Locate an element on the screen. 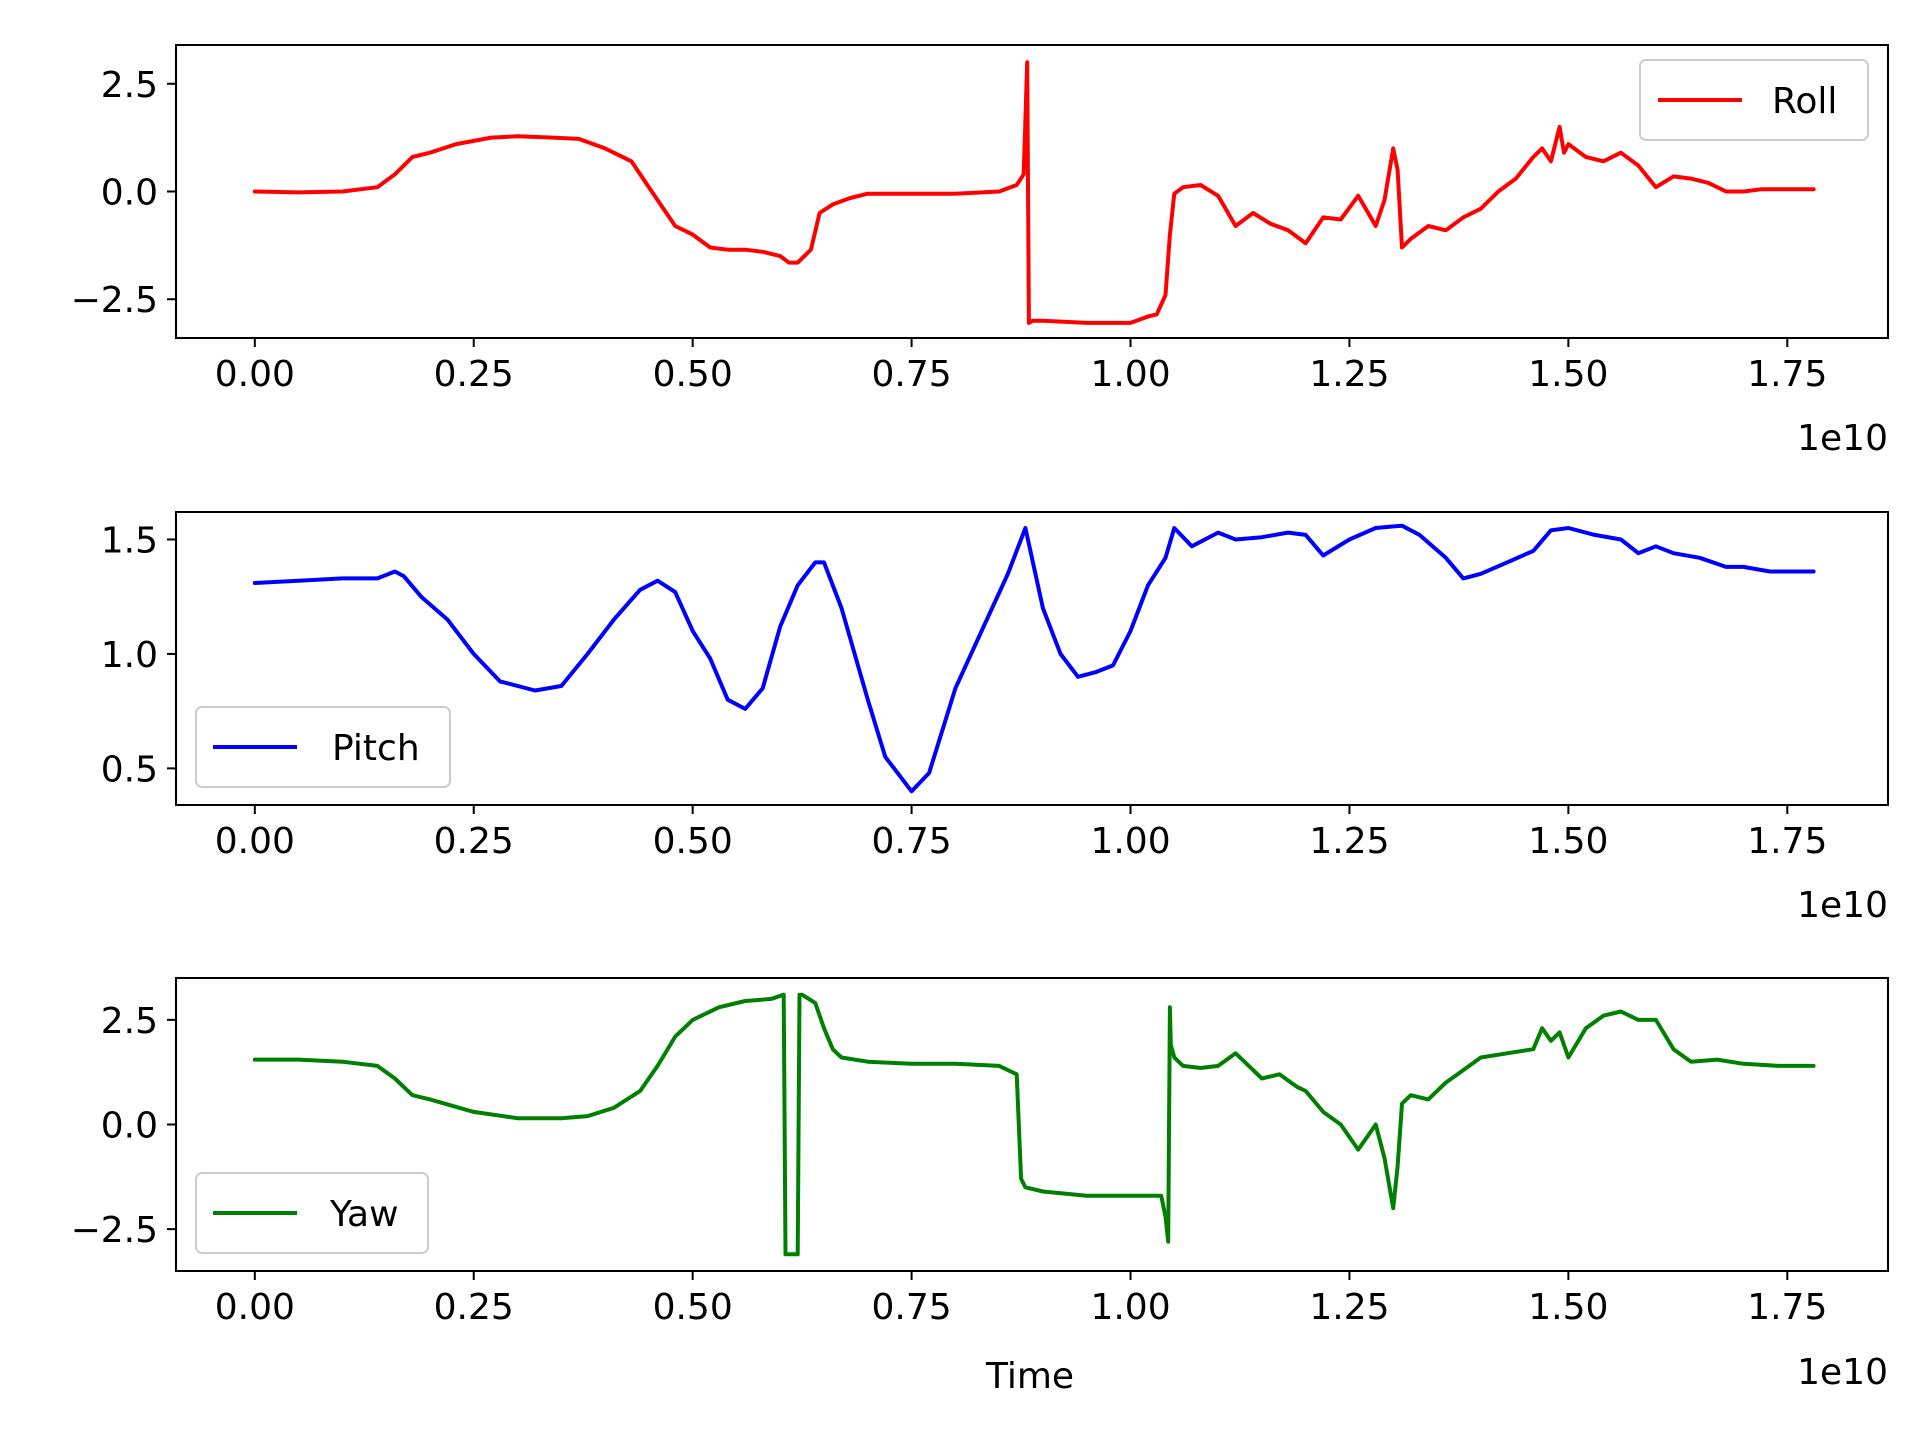  yaw-x-offset-label: 1e10 is located at coordinates (1842, 1372).